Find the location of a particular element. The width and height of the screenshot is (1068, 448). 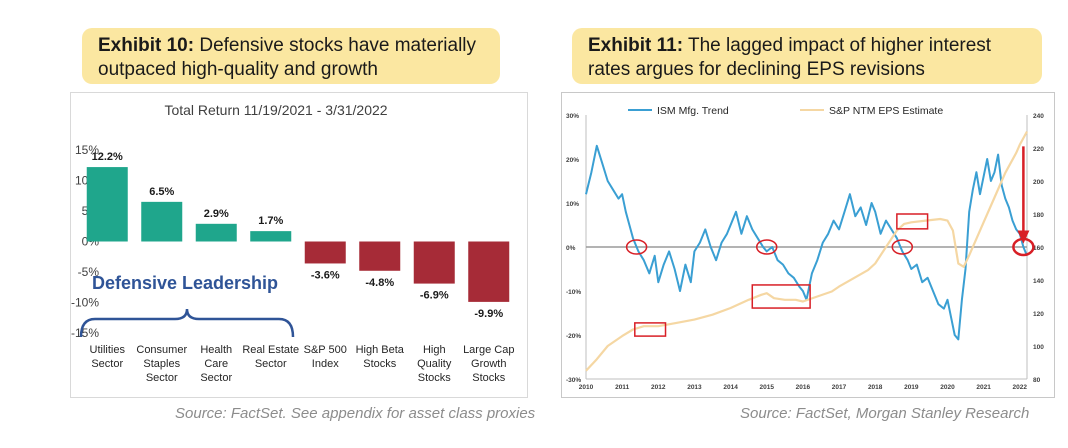

category-label: High is located at coordinates (434, 350).